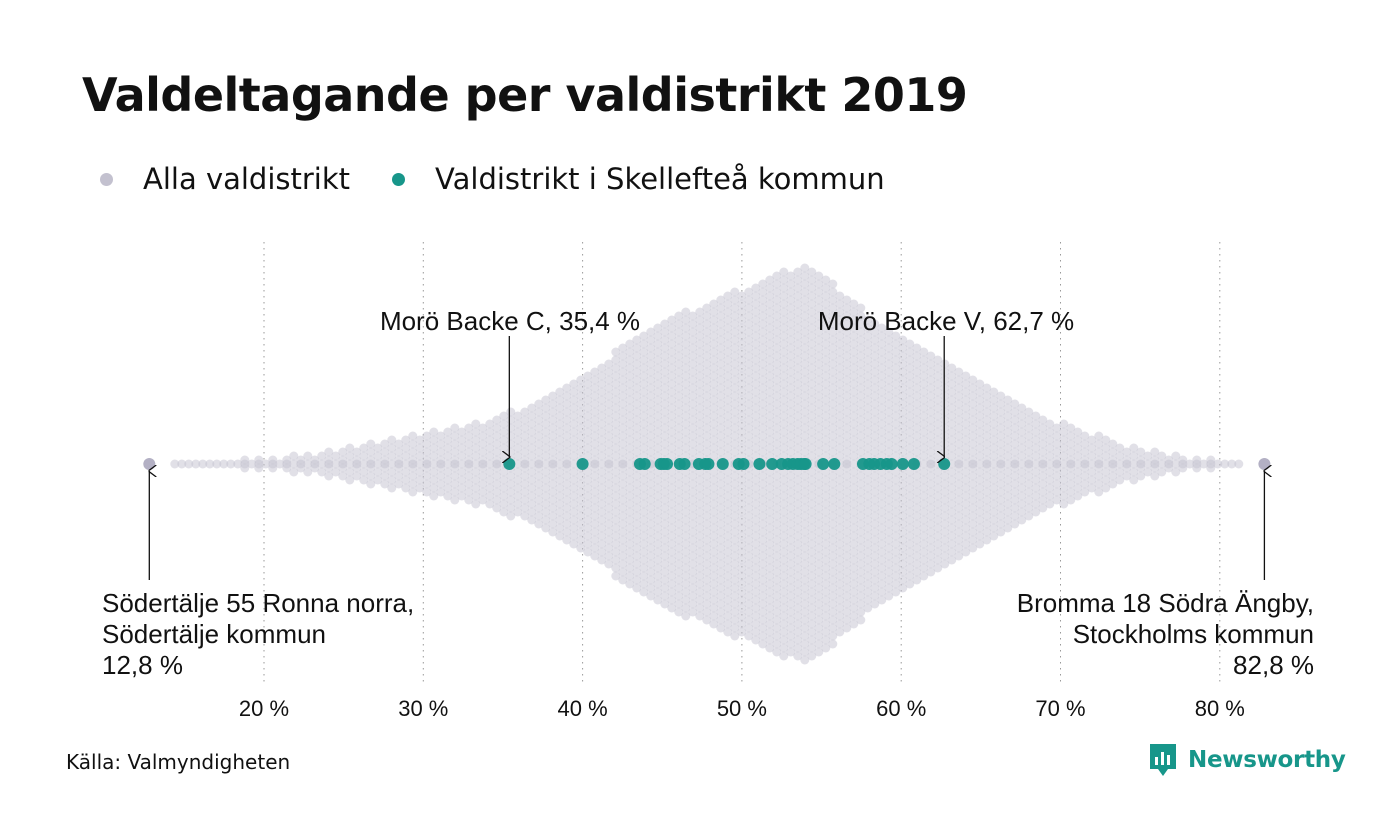 This screenshot has height=840, width=1400. Describe the element at coordinates (891, 464) in the screenshot. I see `skelleftea-point` at that location.